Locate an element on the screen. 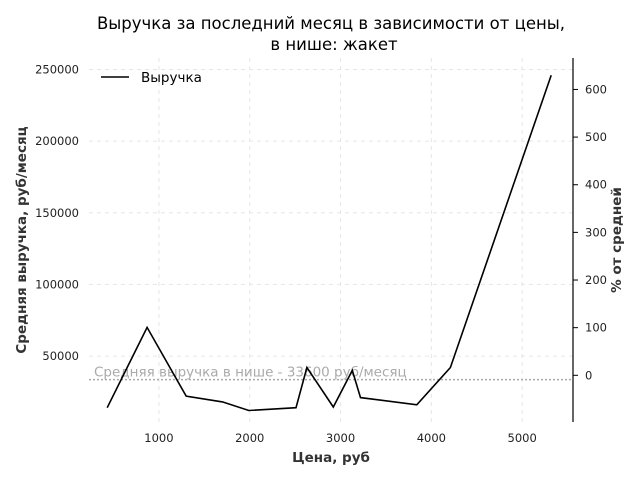 The height and width of the screenshot is (480, 640). average-reference-label: Средняя выручка в нише - 33600 руб/месяц is located at coordinates (250, 373).